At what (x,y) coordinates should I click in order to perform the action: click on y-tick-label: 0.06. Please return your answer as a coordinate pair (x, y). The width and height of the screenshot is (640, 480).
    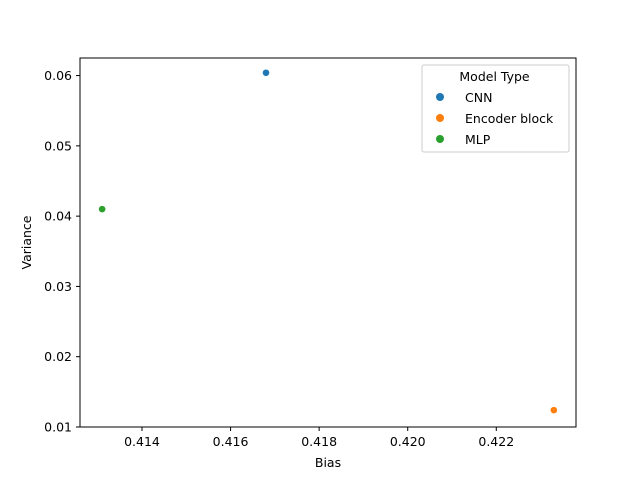
    Looking at the image, I should click on (58, 75).